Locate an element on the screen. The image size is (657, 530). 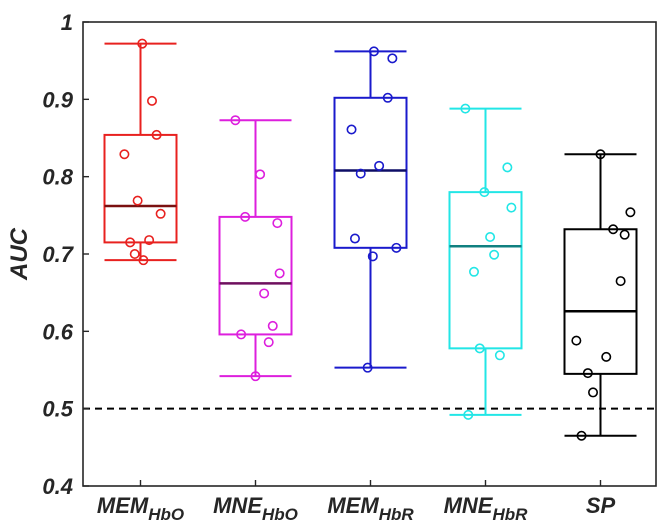
y-tick-label: 0.7 is located at coordinates (58, 254).